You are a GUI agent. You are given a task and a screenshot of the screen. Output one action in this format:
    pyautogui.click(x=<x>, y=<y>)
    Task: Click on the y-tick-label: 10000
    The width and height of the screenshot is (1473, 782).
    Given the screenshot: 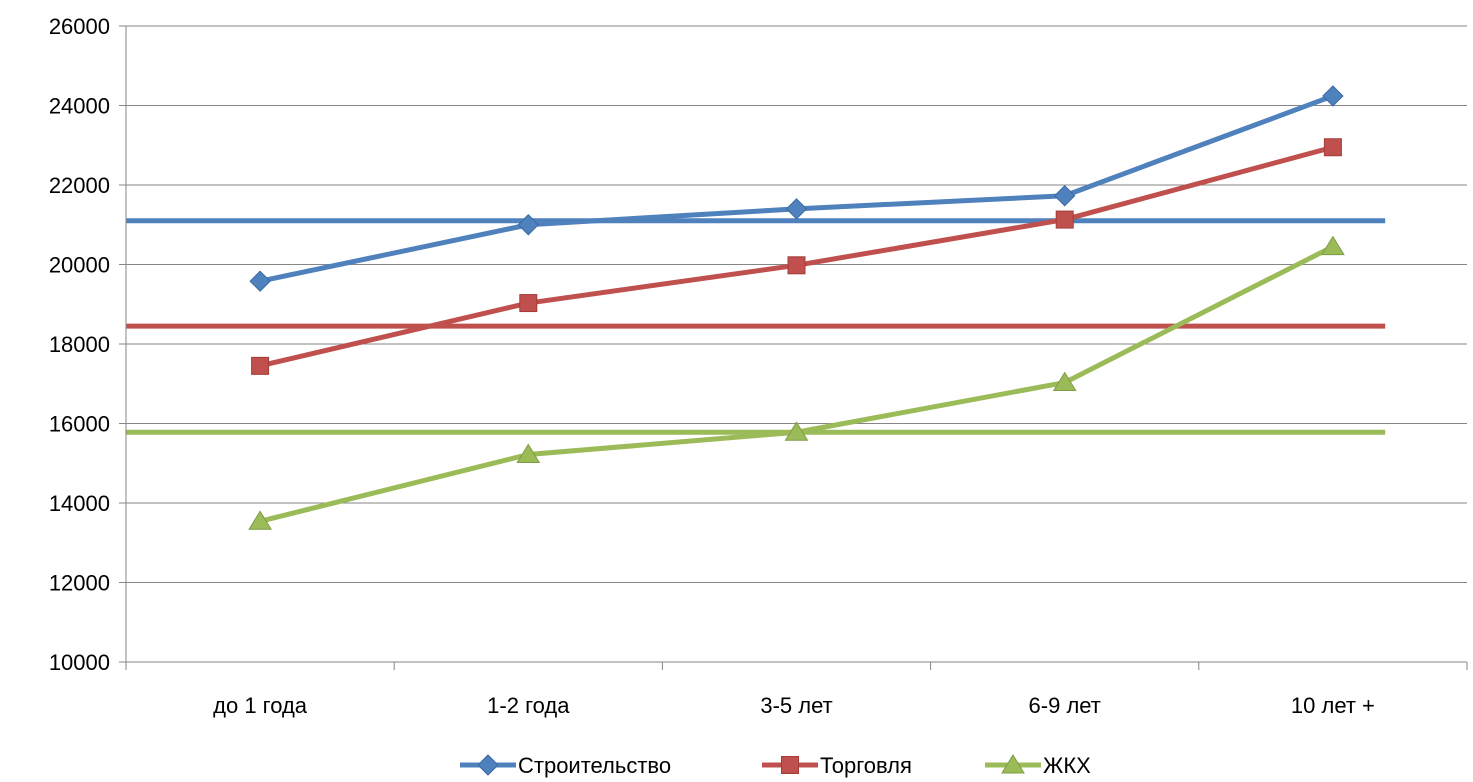 What is the action you would take?
    pyautogui.click(x=79, y=662)
    